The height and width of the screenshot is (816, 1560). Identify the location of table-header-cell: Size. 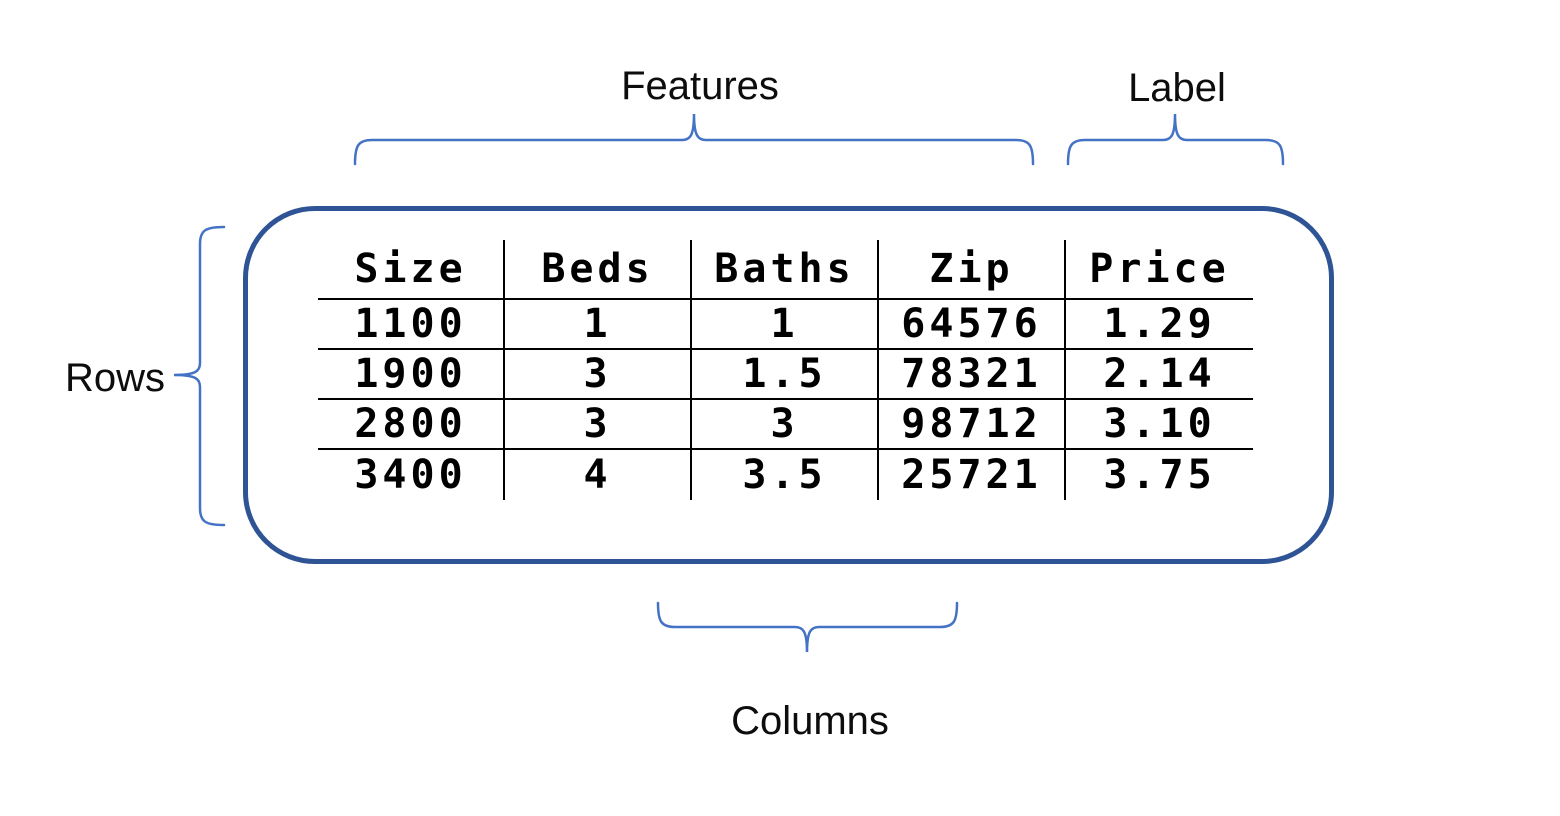
(411, 270).